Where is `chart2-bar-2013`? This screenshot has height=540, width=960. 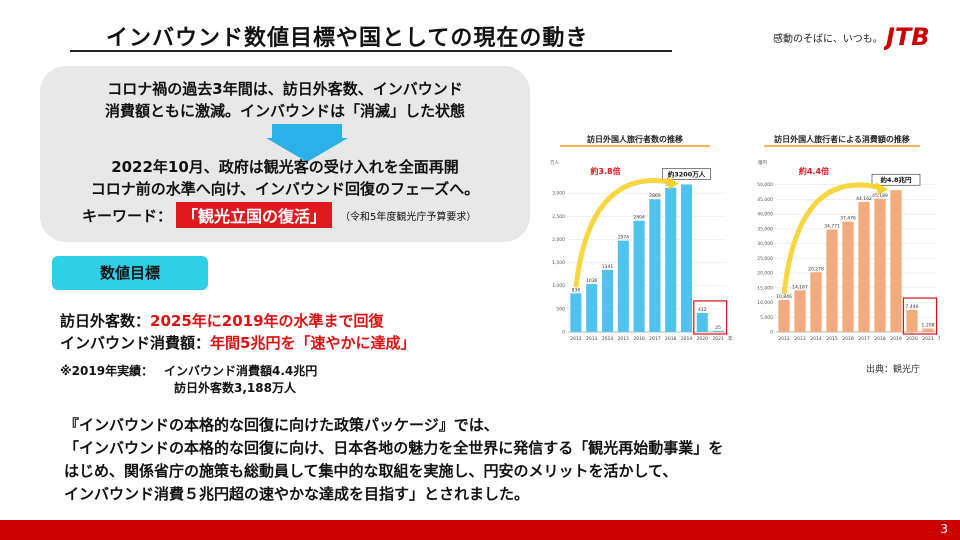
chart2-bar-2013 is located at coordinates (800, 311).